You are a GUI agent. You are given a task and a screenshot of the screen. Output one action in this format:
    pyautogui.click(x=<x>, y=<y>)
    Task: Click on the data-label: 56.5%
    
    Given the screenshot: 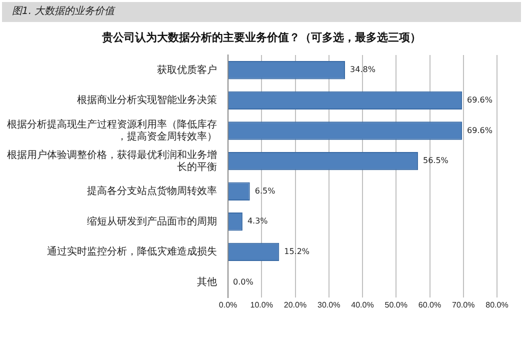 What is the action you would take?
    pyautogui.click(x=435, y=161)
    